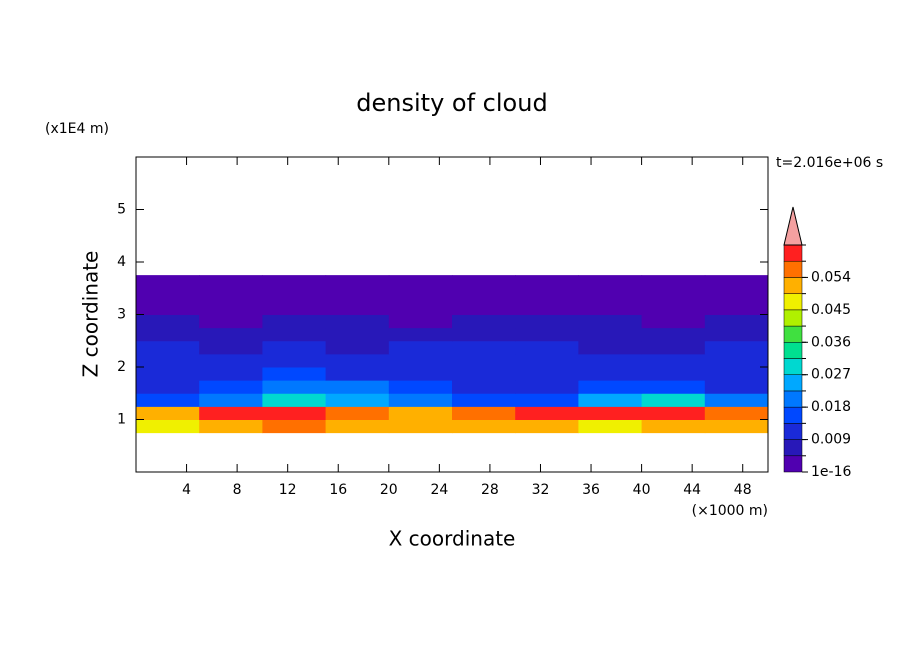  I want to click on y-label: Z coordinate, so click(91, 314).